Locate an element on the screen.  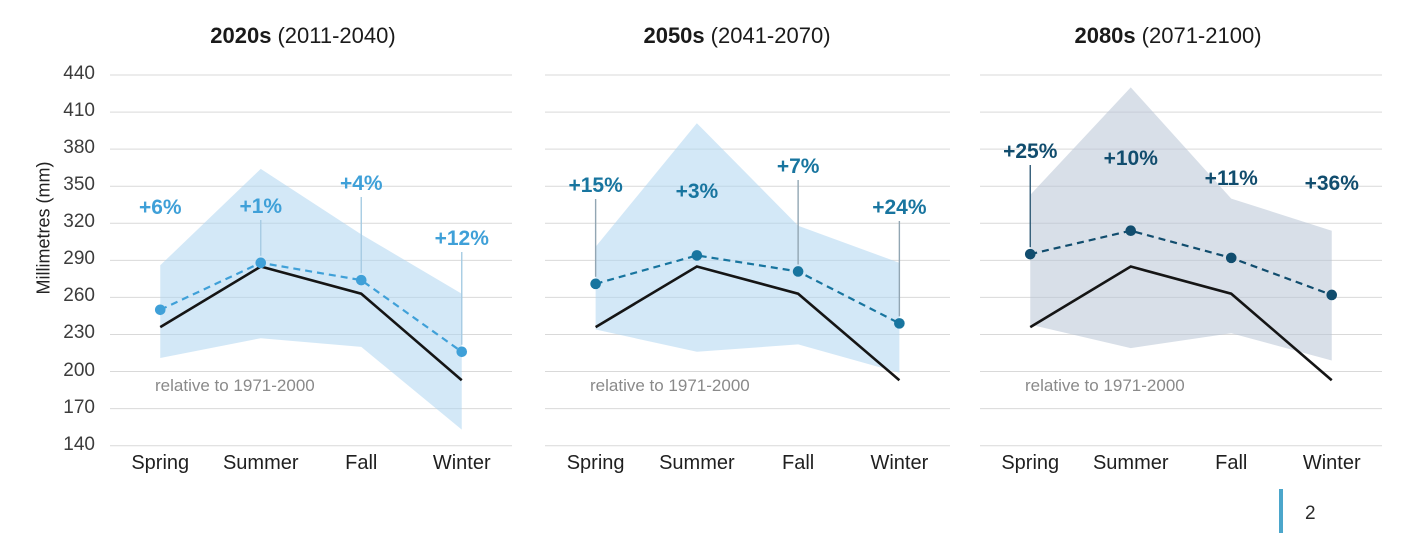
chart-title-2080s: 2080s (2071-2100) is located at coordinates (1168, 36).